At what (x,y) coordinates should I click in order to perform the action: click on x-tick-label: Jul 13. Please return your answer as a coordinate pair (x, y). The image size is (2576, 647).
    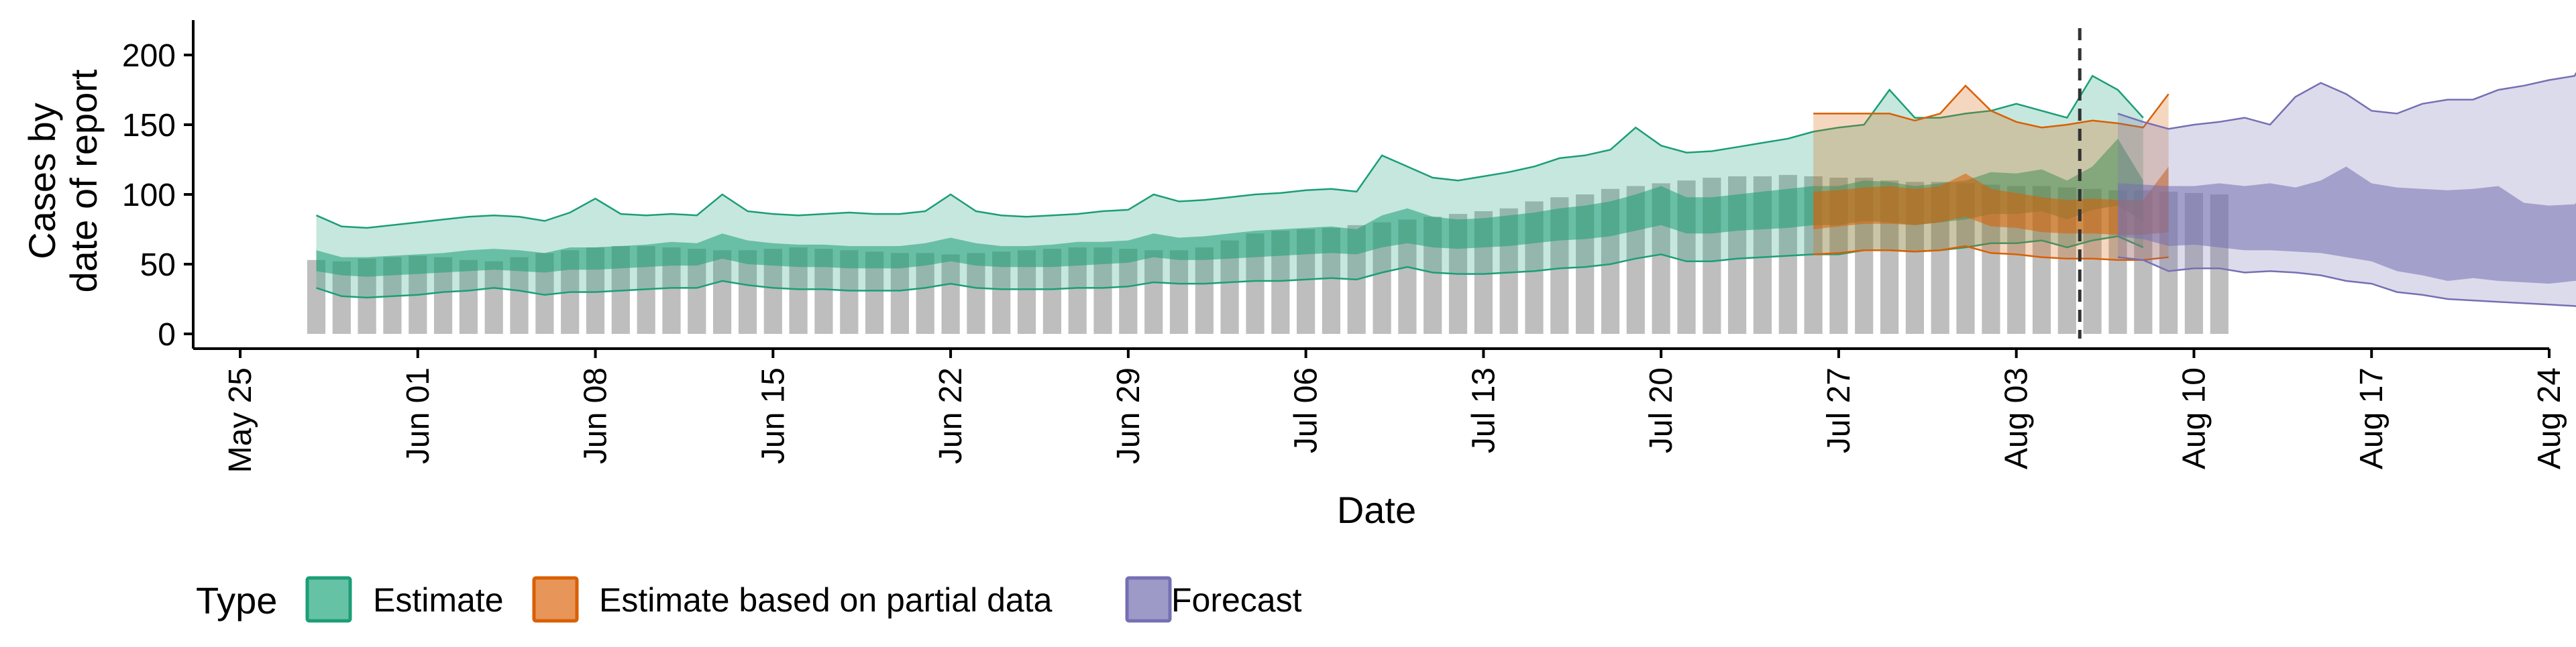
    Looking at the image, I should click on (1483, 410).